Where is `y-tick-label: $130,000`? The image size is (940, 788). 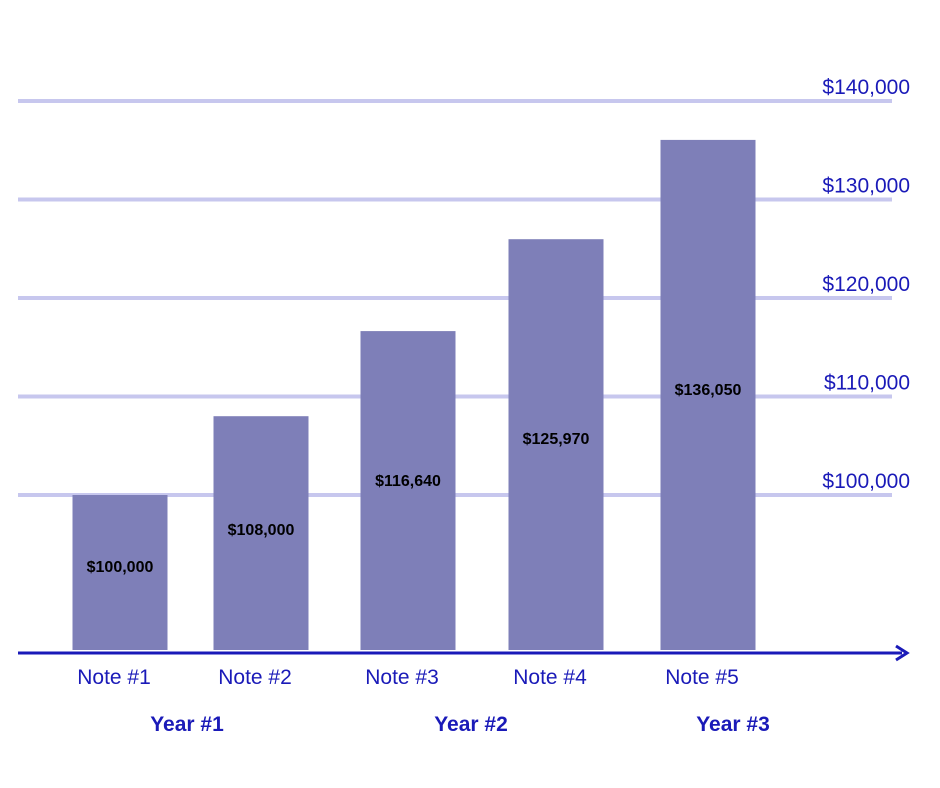
y-tick-label: $130,000 is located at coordinates (866, 186).